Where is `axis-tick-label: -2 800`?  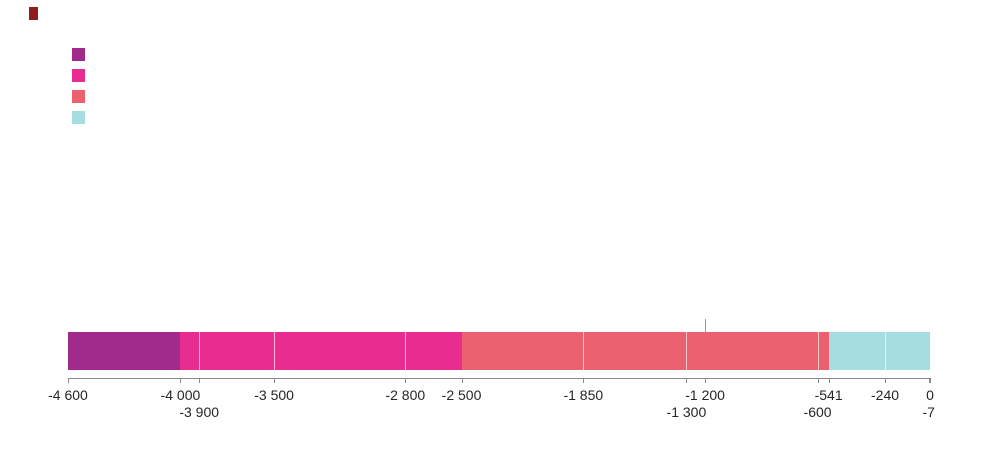 axis-tick-label: -2 800 is located at coordinates (405, 395).